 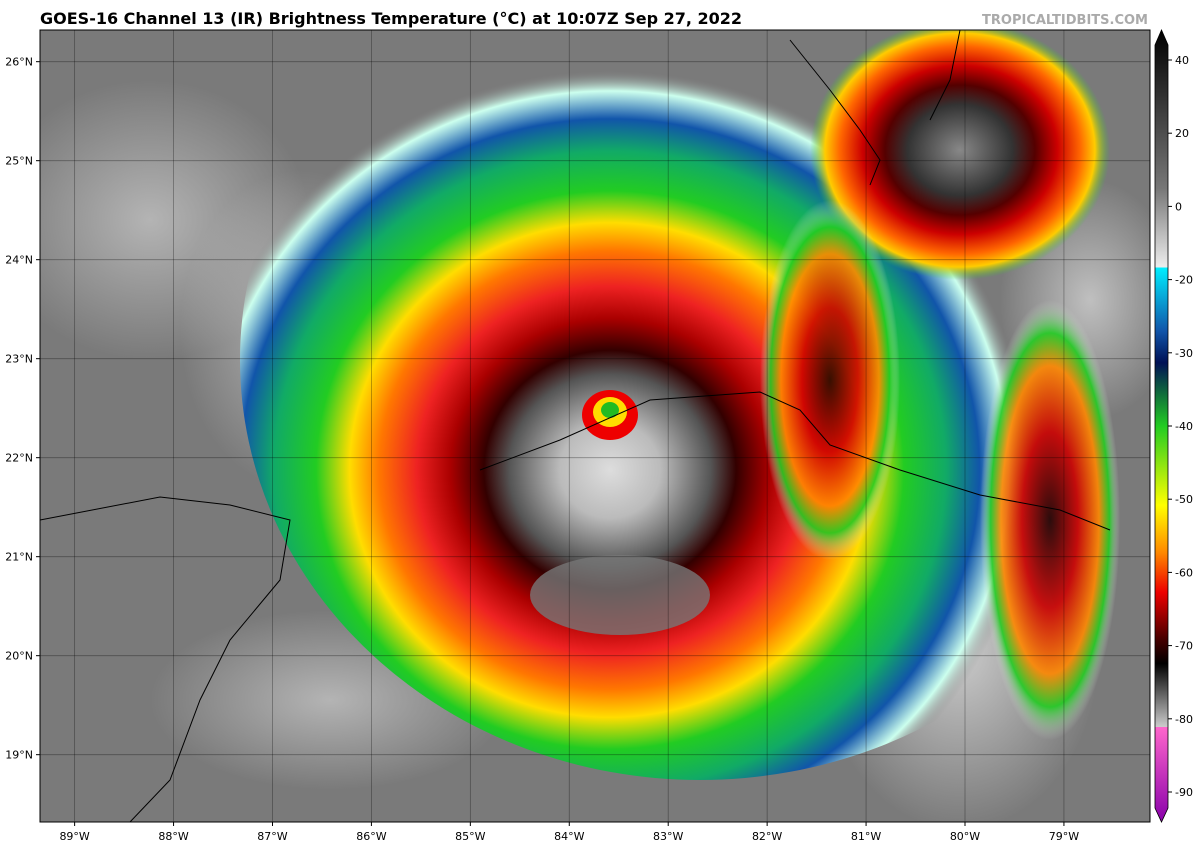 I want to click on lon-tick-label: 85°W, so click(x=470, y=836).